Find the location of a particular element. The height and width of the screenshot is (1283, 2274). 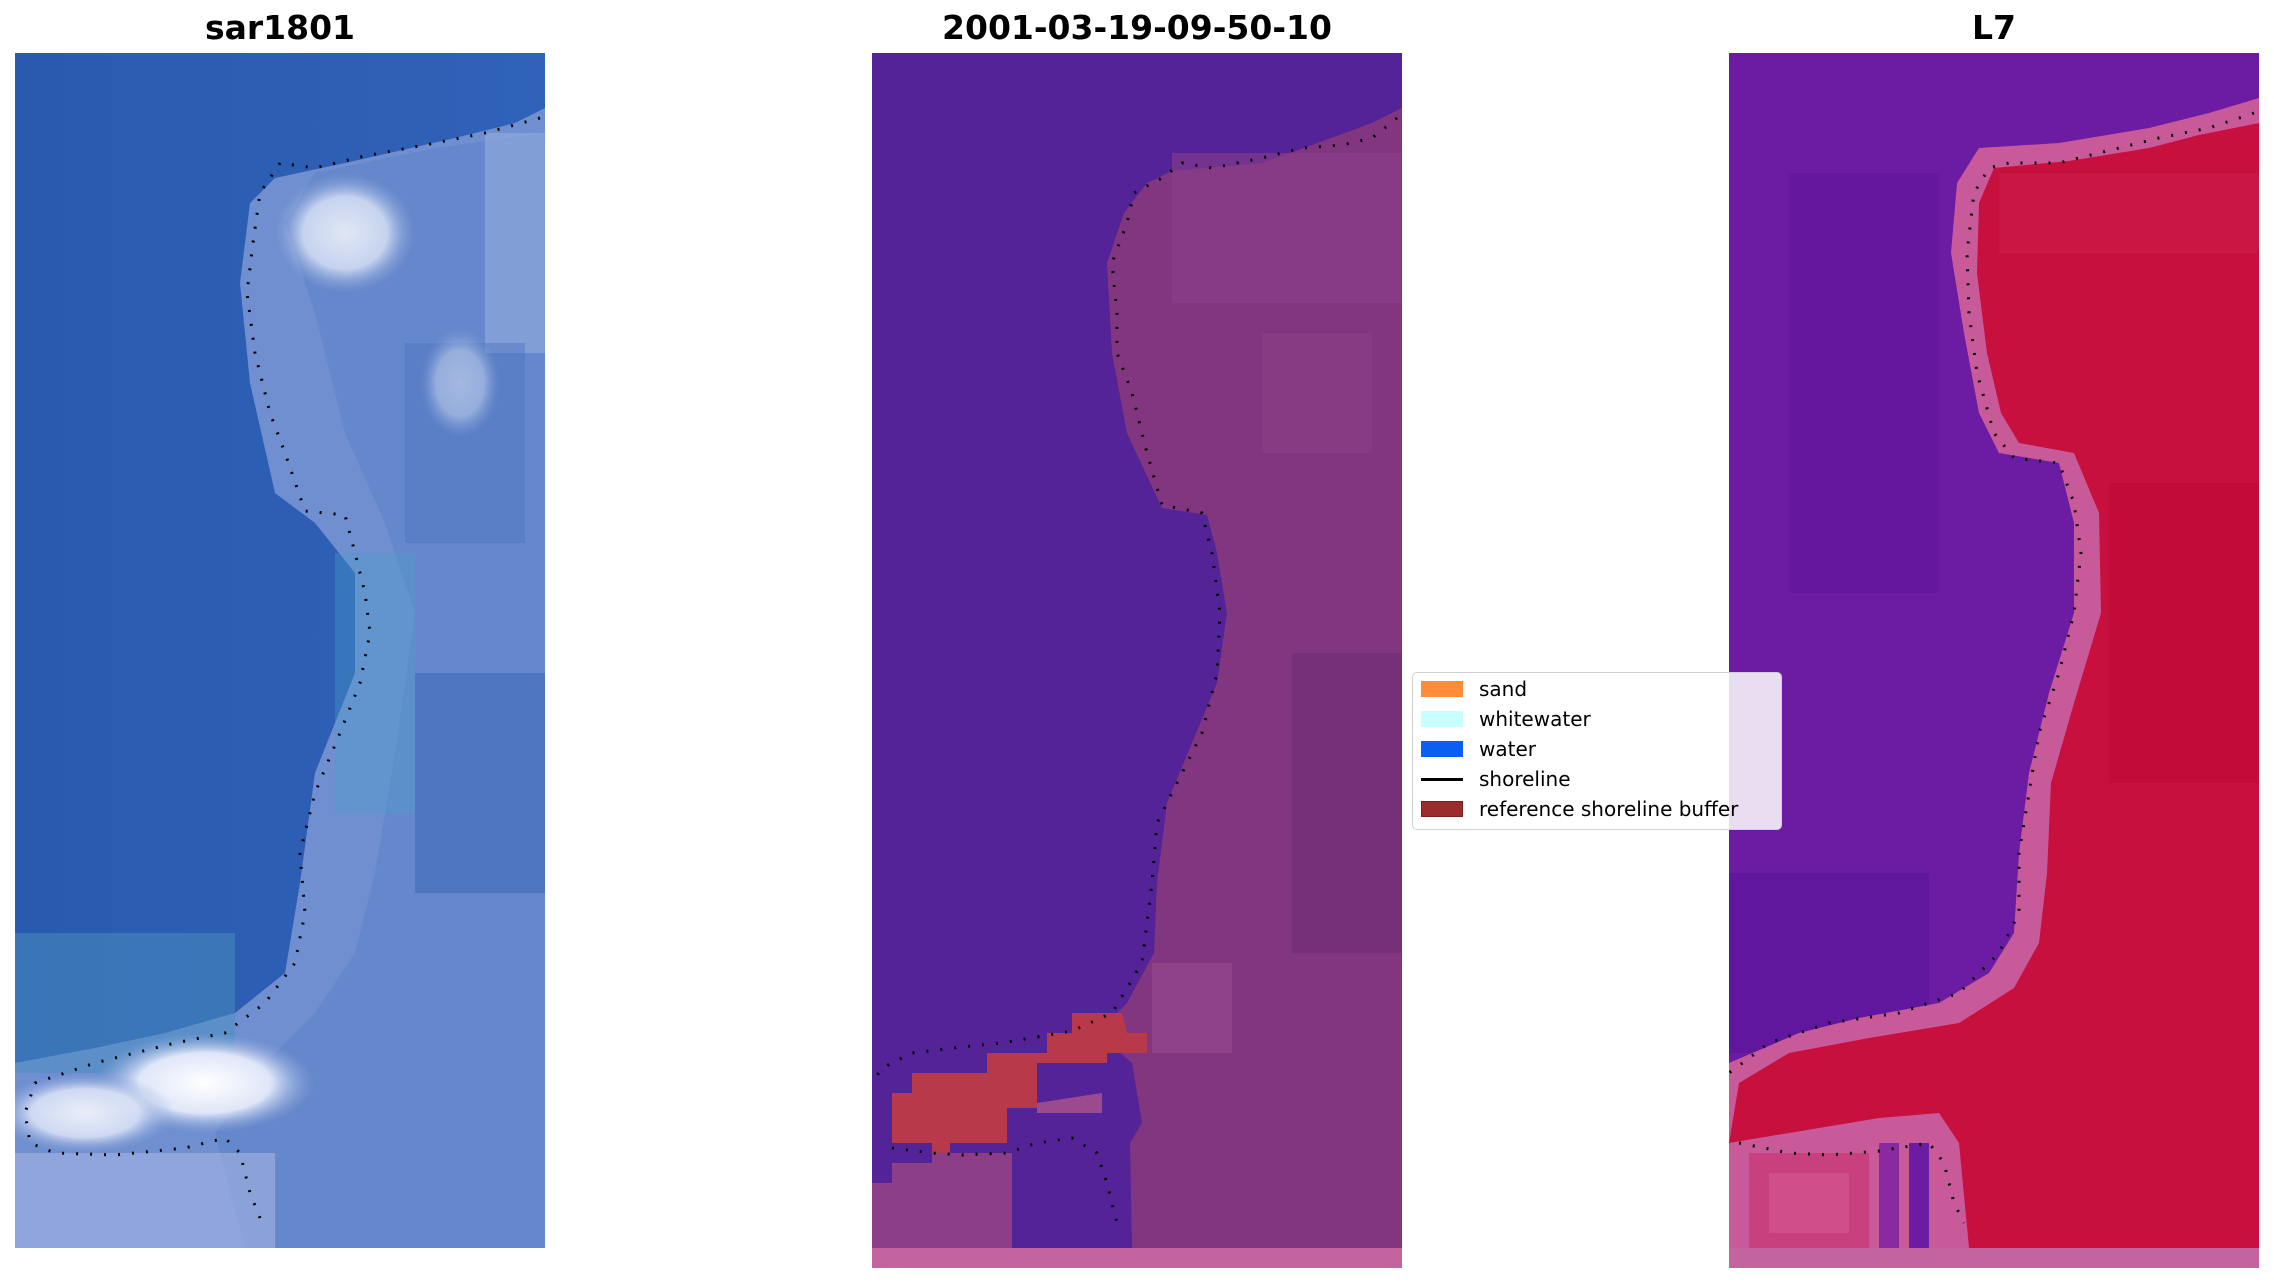

legend-item-shoreline: shoreline is located at coordinates (1496, 779).